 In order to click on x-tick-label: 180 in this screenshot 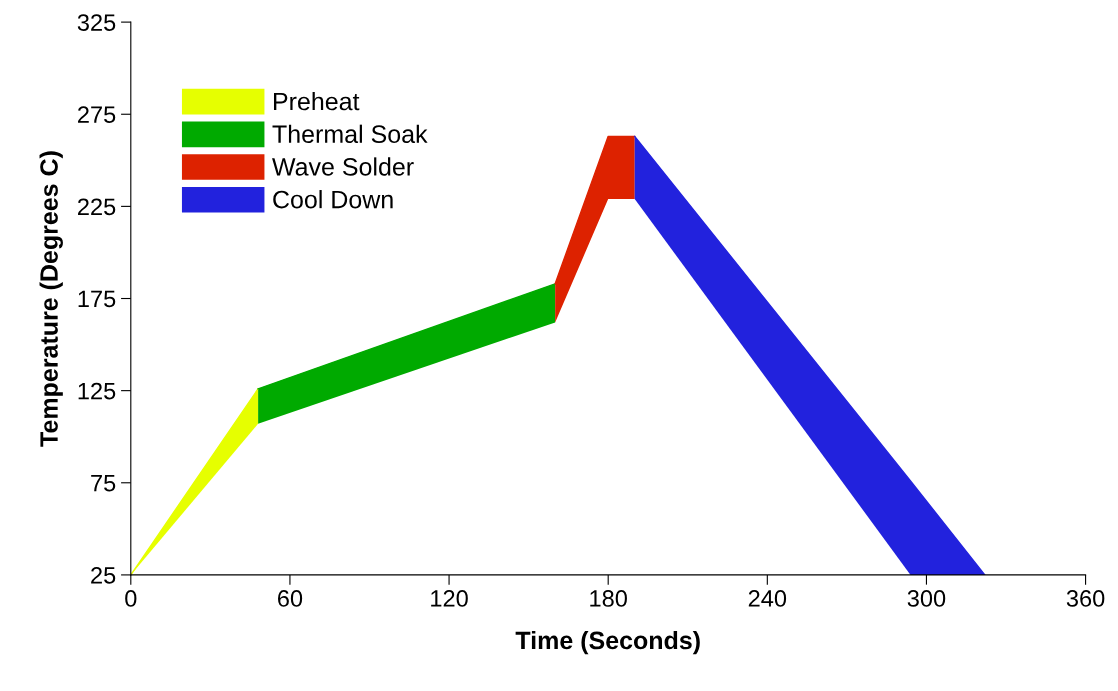, I will do `click(608, 598)`.